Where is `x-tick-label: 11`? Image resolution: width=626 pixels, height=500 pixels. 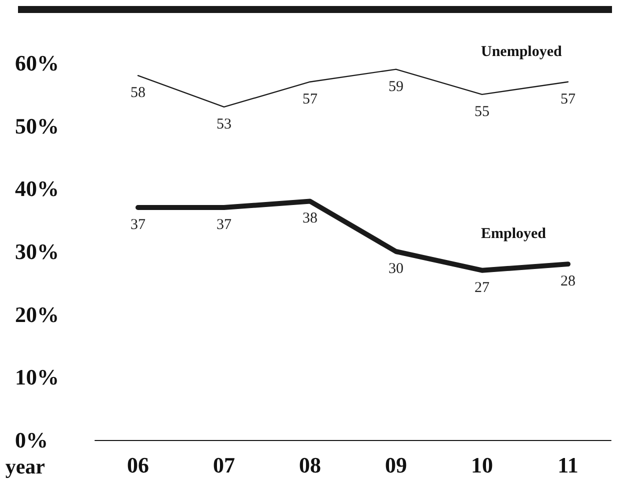
x-tick-label: 11 is located at coordinates (568, 465).